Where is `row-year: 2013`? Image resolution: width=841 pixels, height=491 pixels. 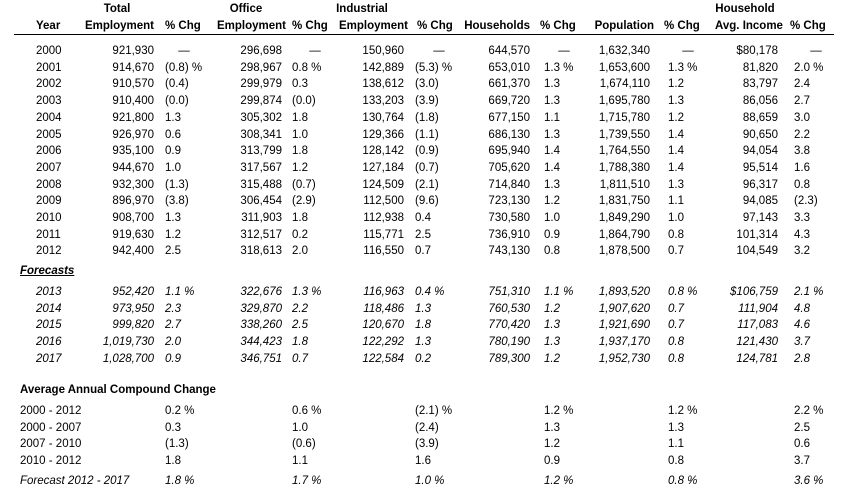 row-year: 2013 is located at coordinates (49, 292).